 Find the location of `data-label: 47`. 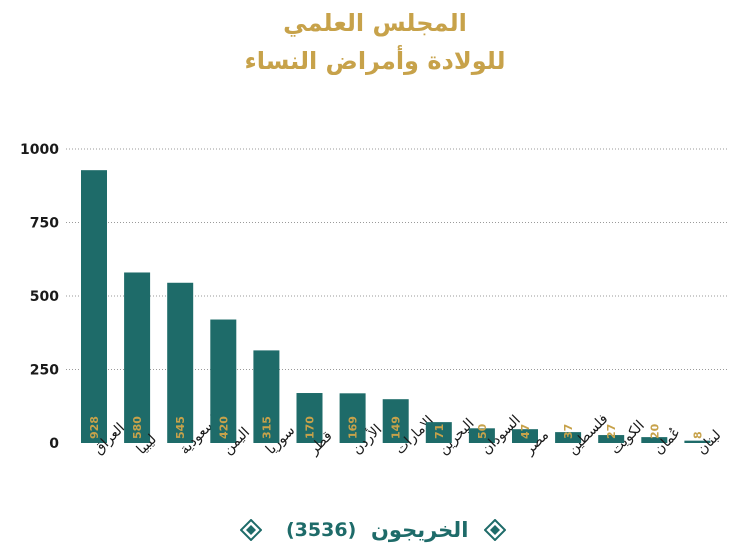

data-label: 47 is located at coordinates (525, 431).